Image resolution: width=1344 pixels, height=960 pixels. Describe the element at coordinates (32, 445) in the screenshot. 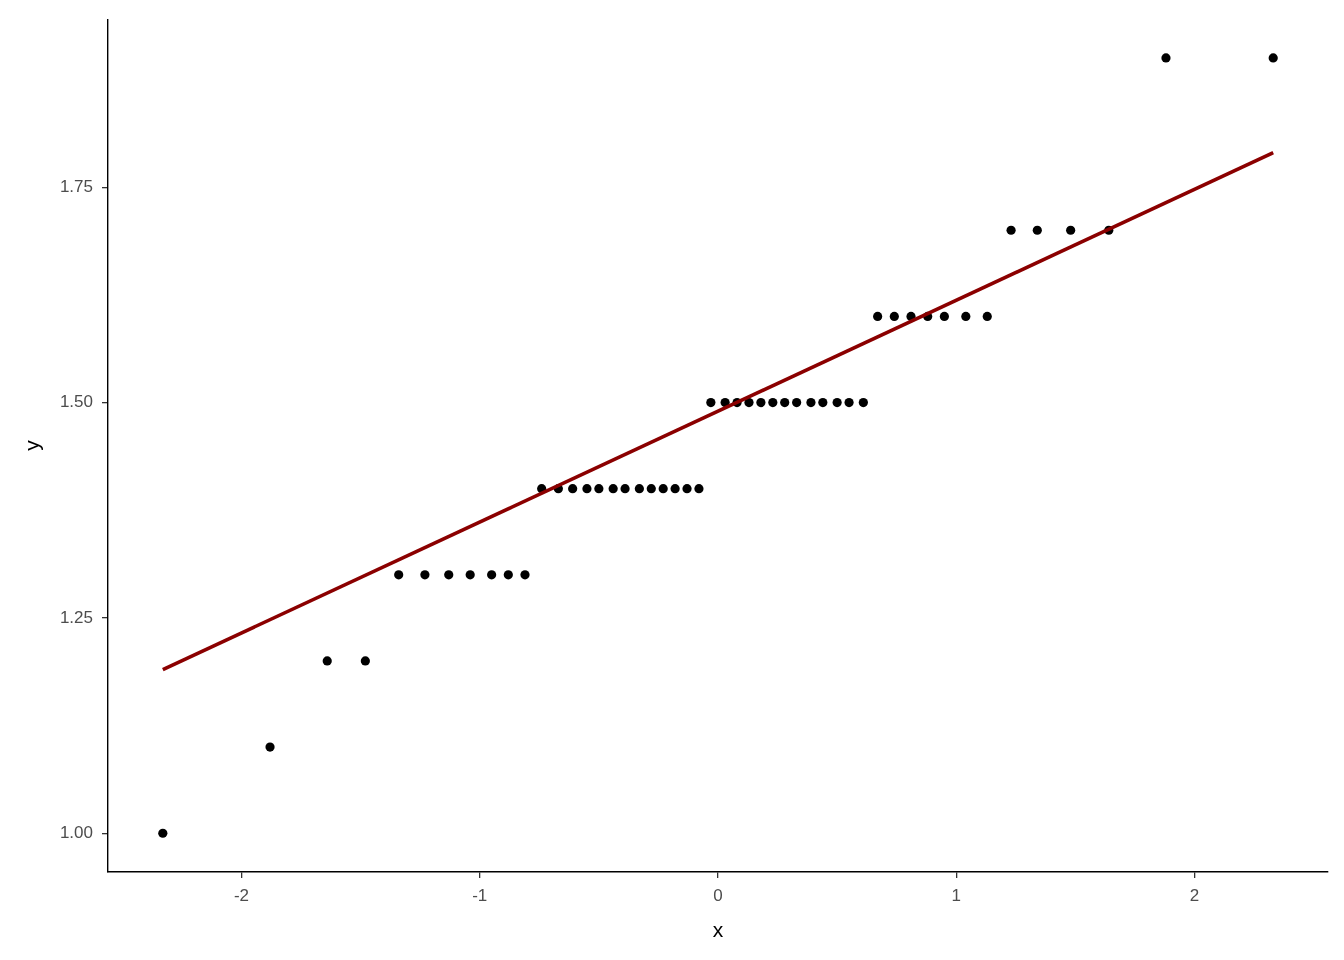

I see `y-axis-title: y` at that location.